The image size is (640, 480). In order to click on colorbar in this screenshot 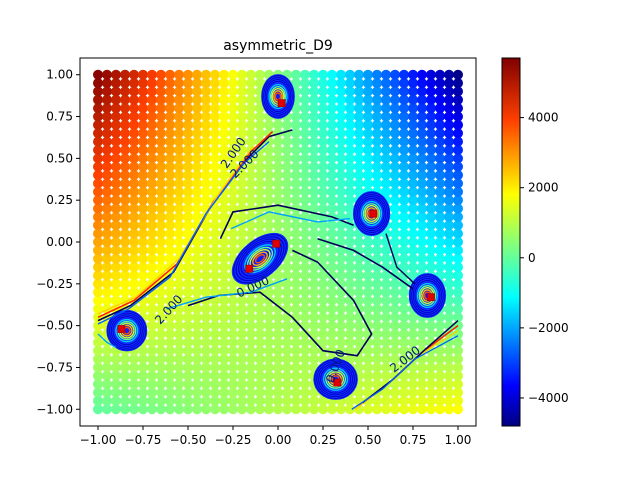, I will do `click(511, 242)`.